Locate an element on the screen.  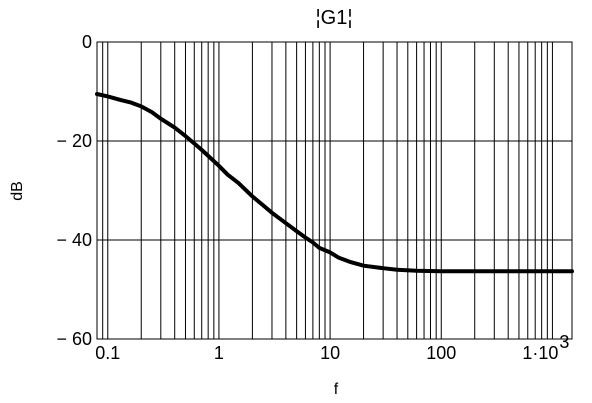
x-tick-label-3: 100 is located at coordinates (441, 353).